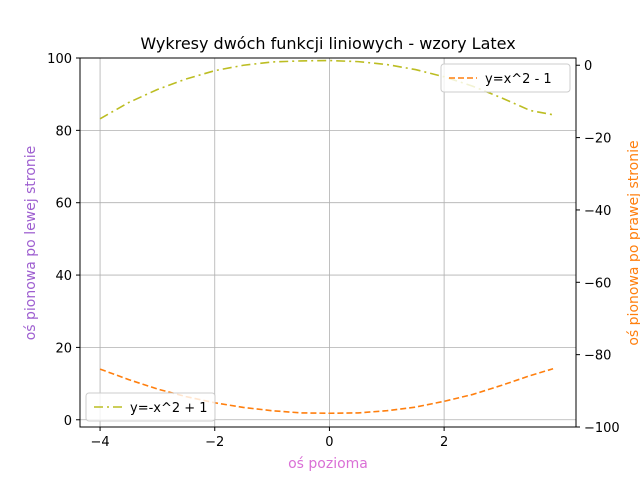 The height and width of the screenshot is (480, 640). I want to click on y-right-tick-label: −80, so click(597, 356).